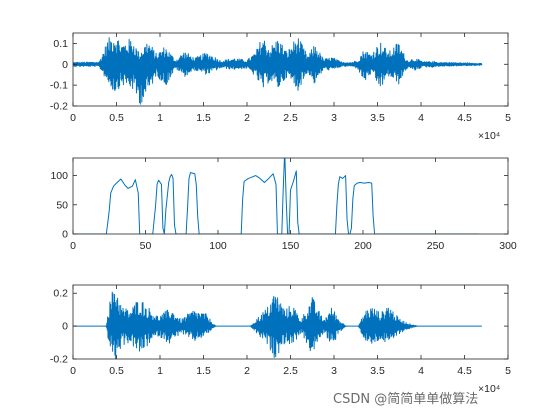  I want to click on x-tick-label: 150, so click(291, 246).